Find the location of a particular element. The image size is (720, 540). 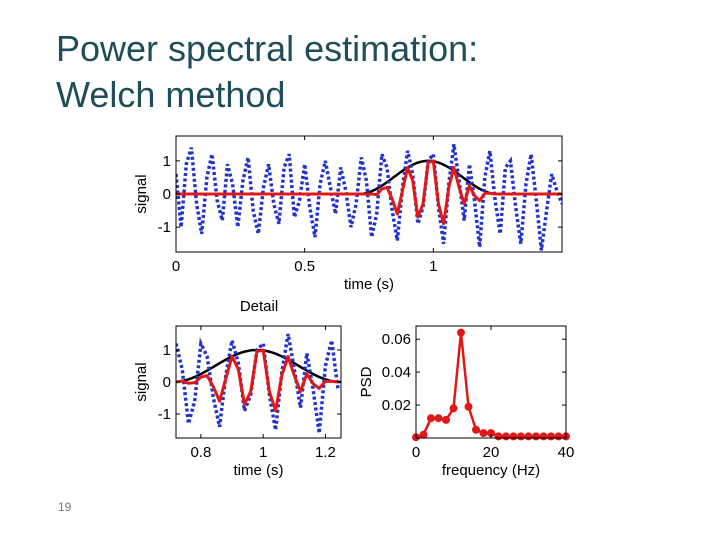

y-tick-label: 0.06 is located at coordinates (396, 339).